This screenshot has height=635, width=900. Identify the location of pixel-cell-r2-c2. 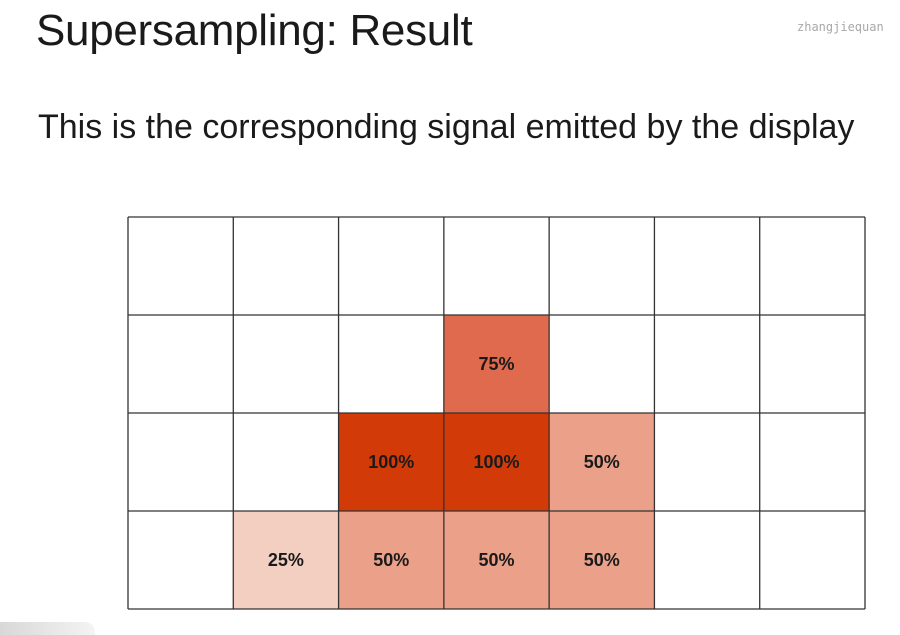
(391, 462).